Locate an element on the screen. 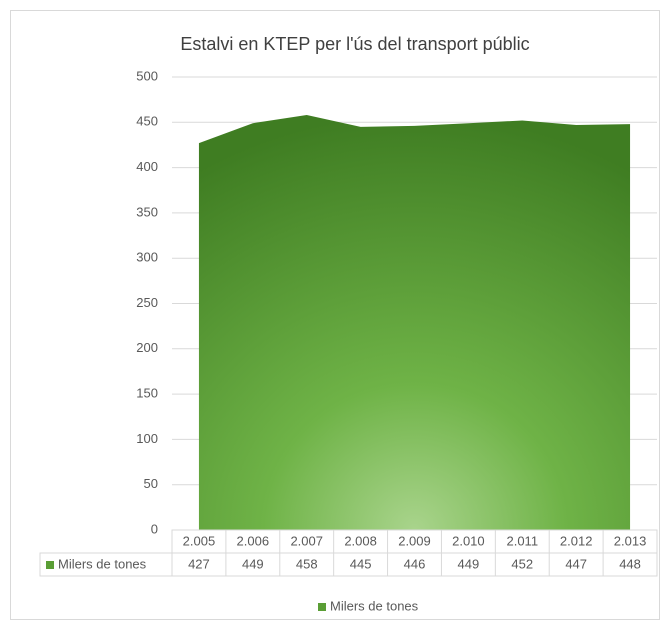  y-tick-label: 250 is located at coordinates (147, 302).